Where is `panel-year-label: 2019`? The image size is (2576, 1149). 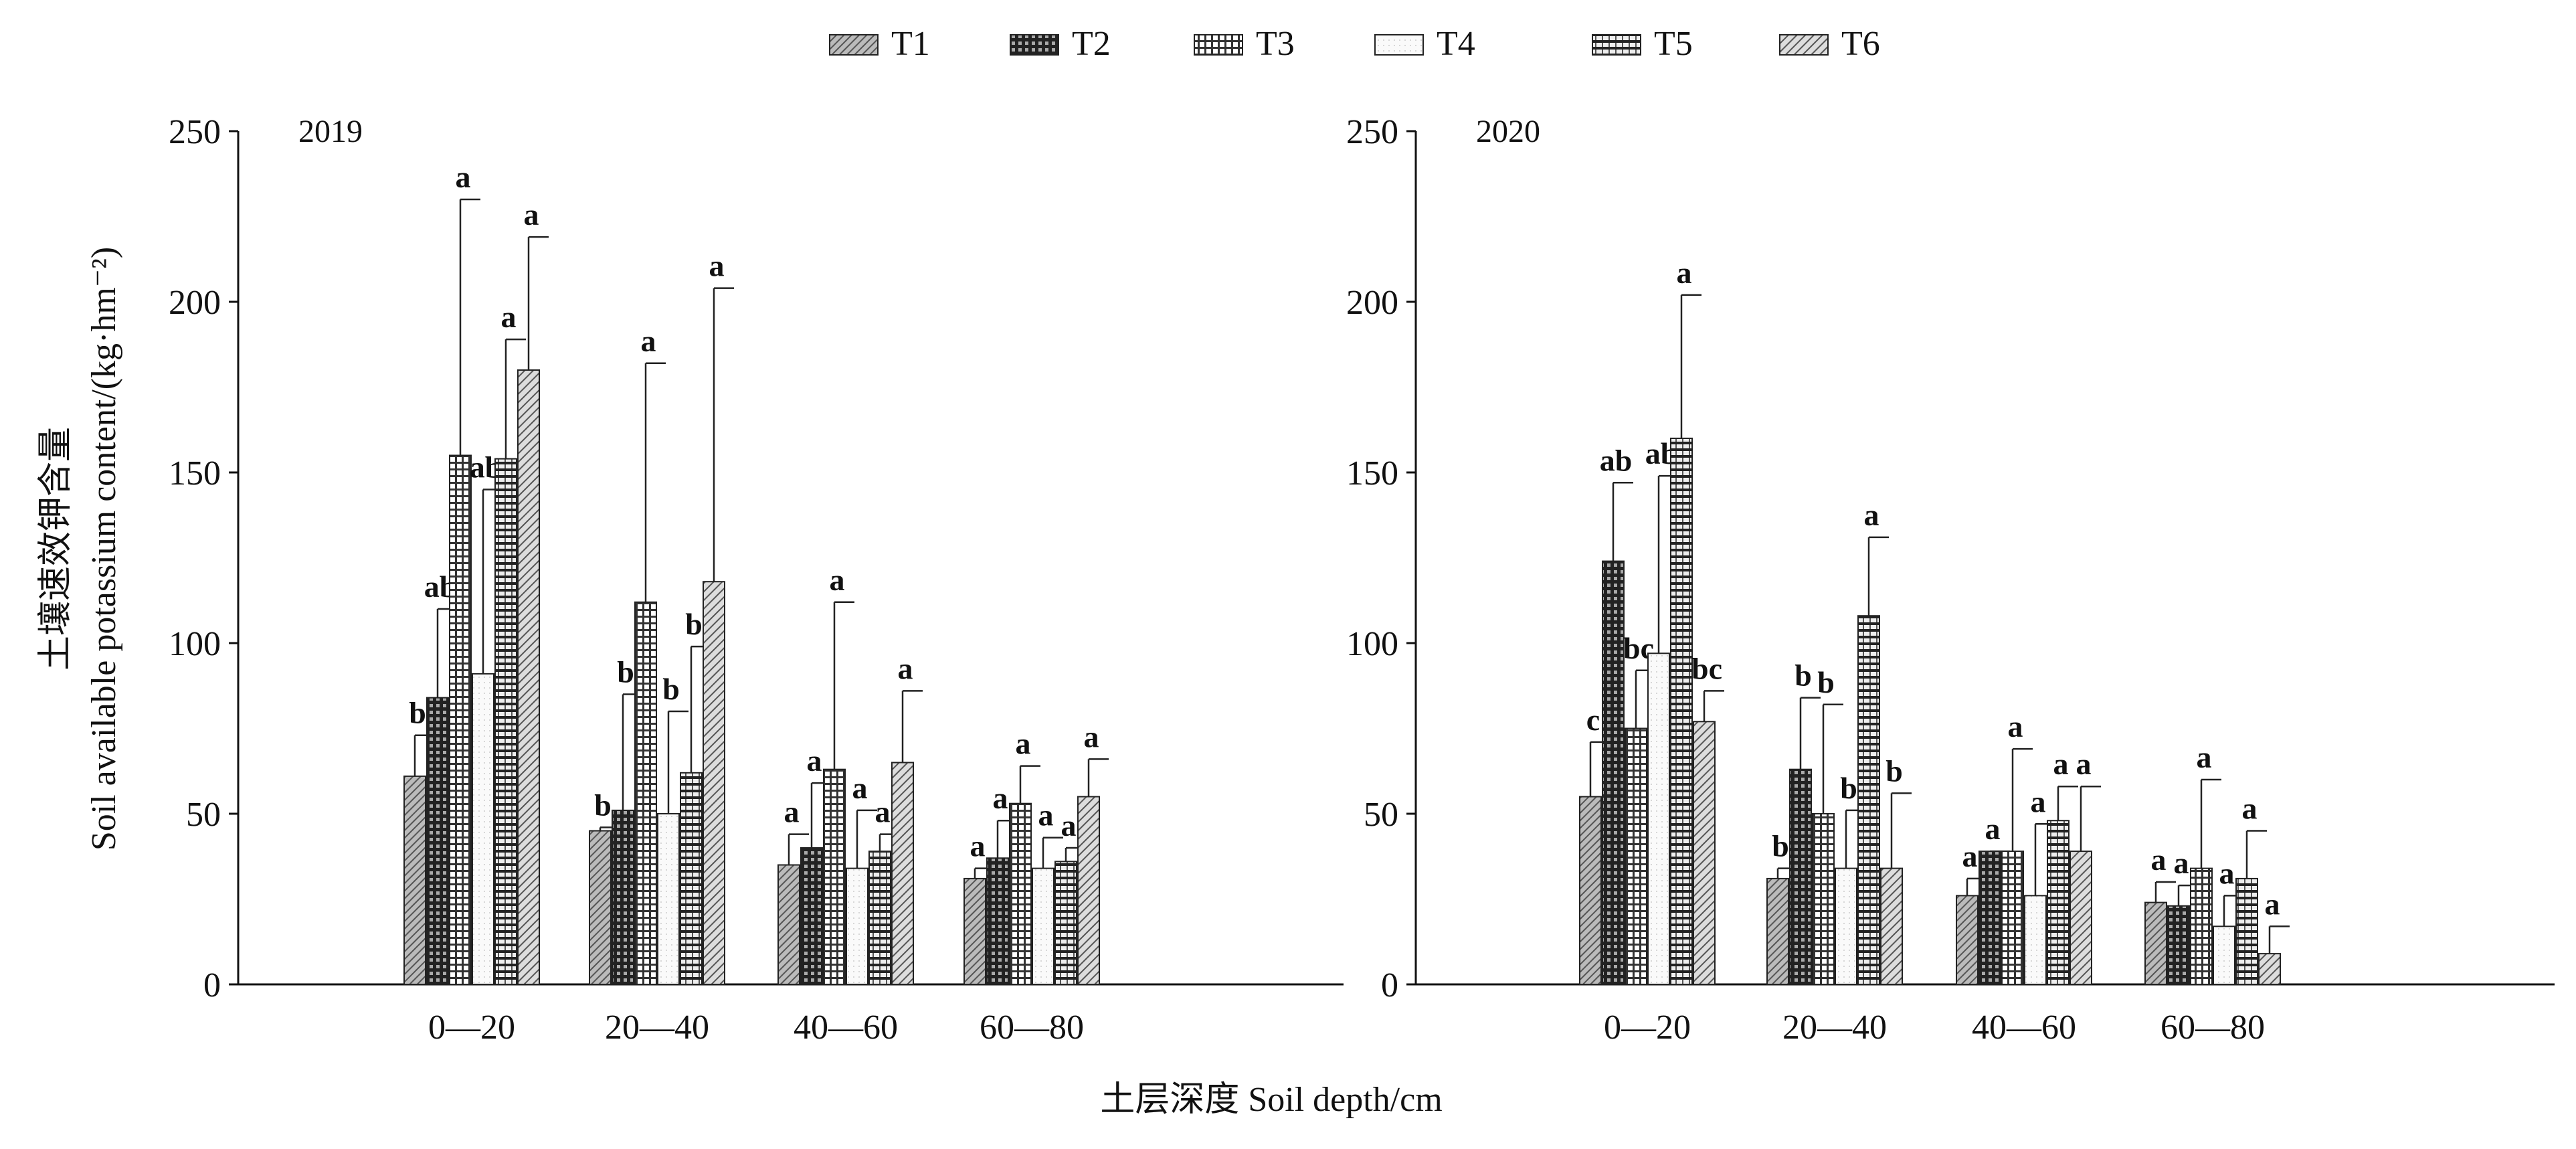
panel-year-label: 2019 is located at coordinates (330, 131).